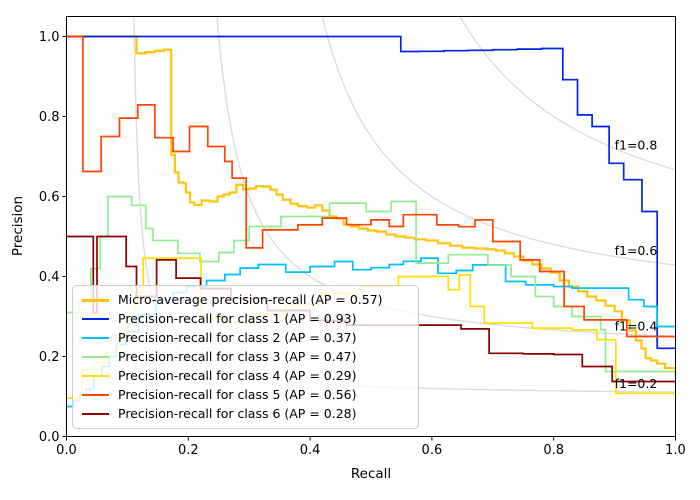 This screenshot has width=700, height=500. Describe the element at coordinates (371, 474) in the screenshot. I see `x-axis-label: Recall` at that location.